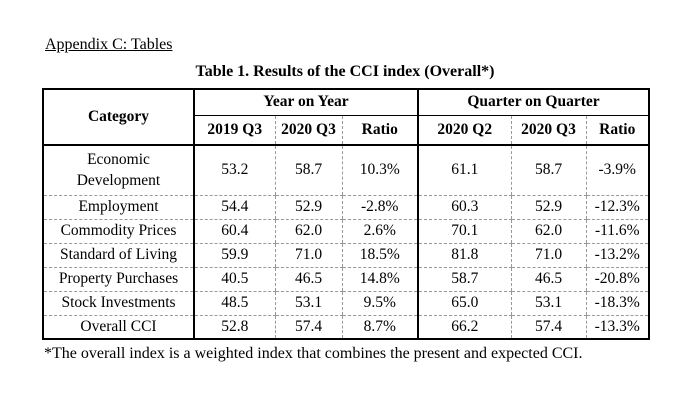 The height and width of the screenshot is (404, 684). I want to click on header-2019-q3: 2019 Q3, so click(234, 130).